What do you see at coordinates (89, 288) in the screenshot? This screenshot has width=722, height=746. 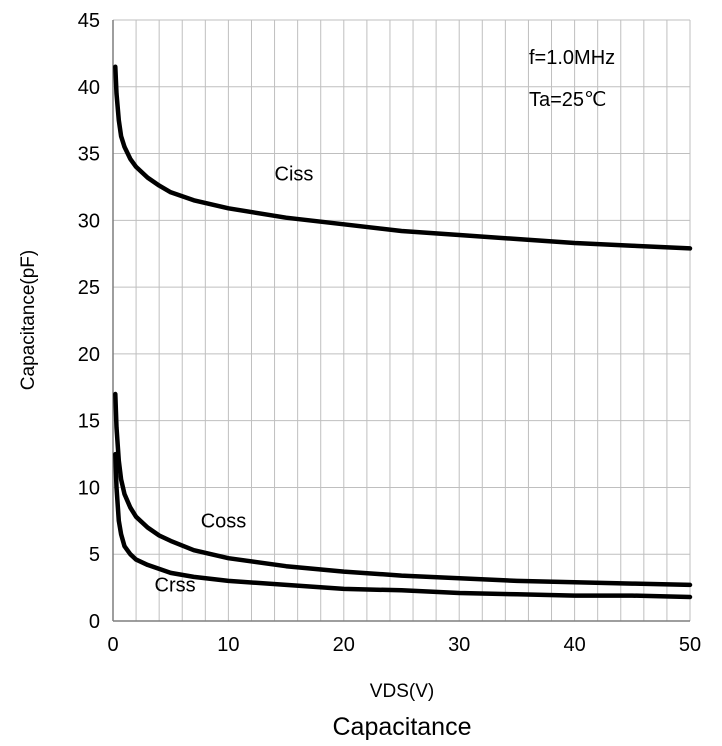 I see `y-tick-label: 25` at bounding box center [89, 288].